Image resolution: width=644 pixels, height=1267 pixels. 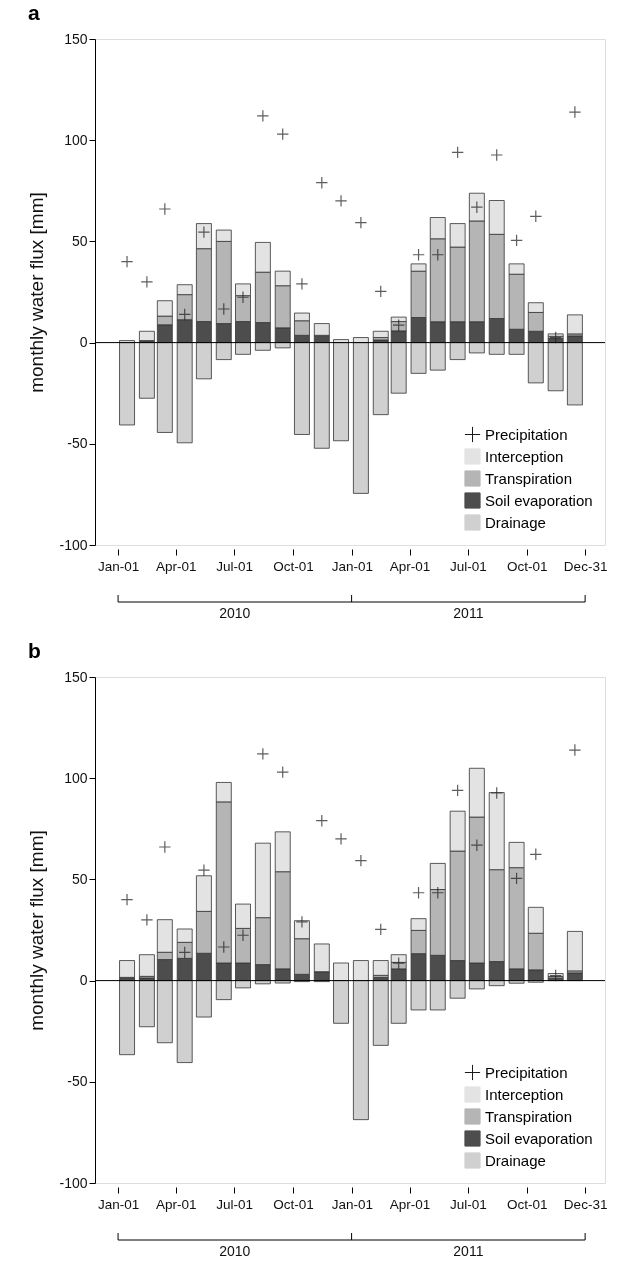 What do you see at coordinates (34, 650) in the screenshot?
I see `chart-title: b` at bounding box center [34, 650].